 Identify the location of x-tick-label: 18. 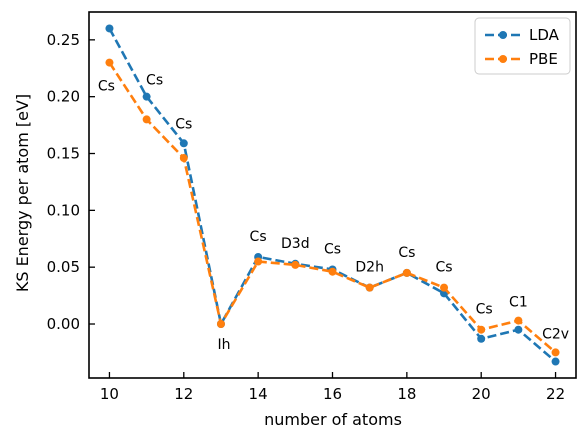
(406, 394).